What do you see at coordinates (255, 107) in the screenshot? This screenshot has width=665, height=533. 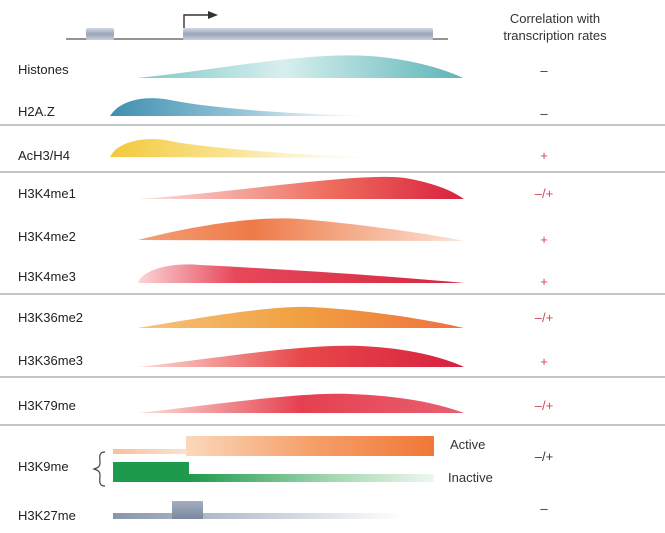 I see `h2az-profile` at bounding box center [255, 107].